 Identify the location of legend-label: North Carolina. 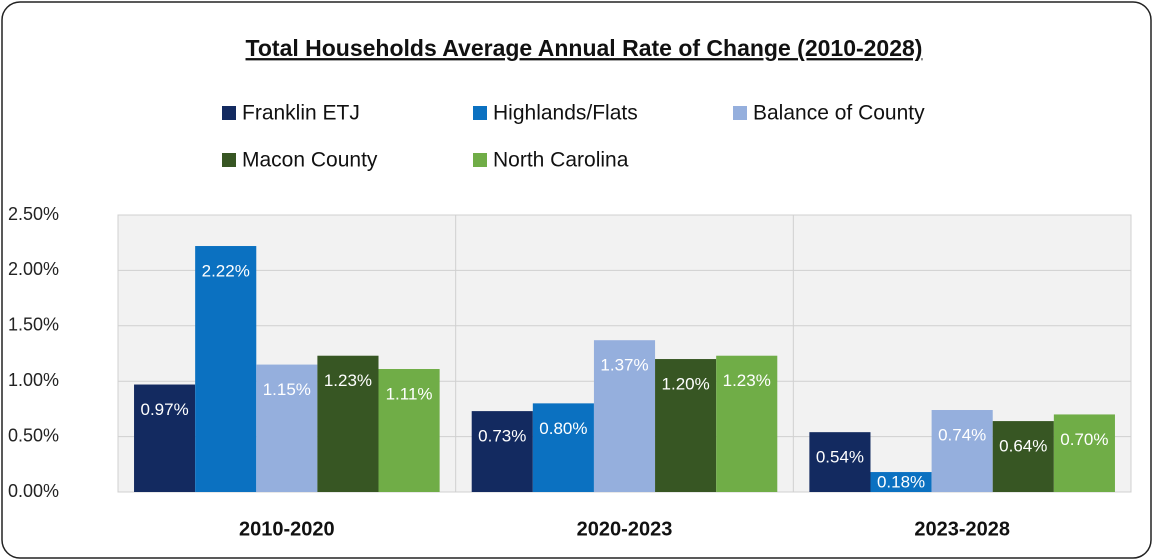
(561, 160).